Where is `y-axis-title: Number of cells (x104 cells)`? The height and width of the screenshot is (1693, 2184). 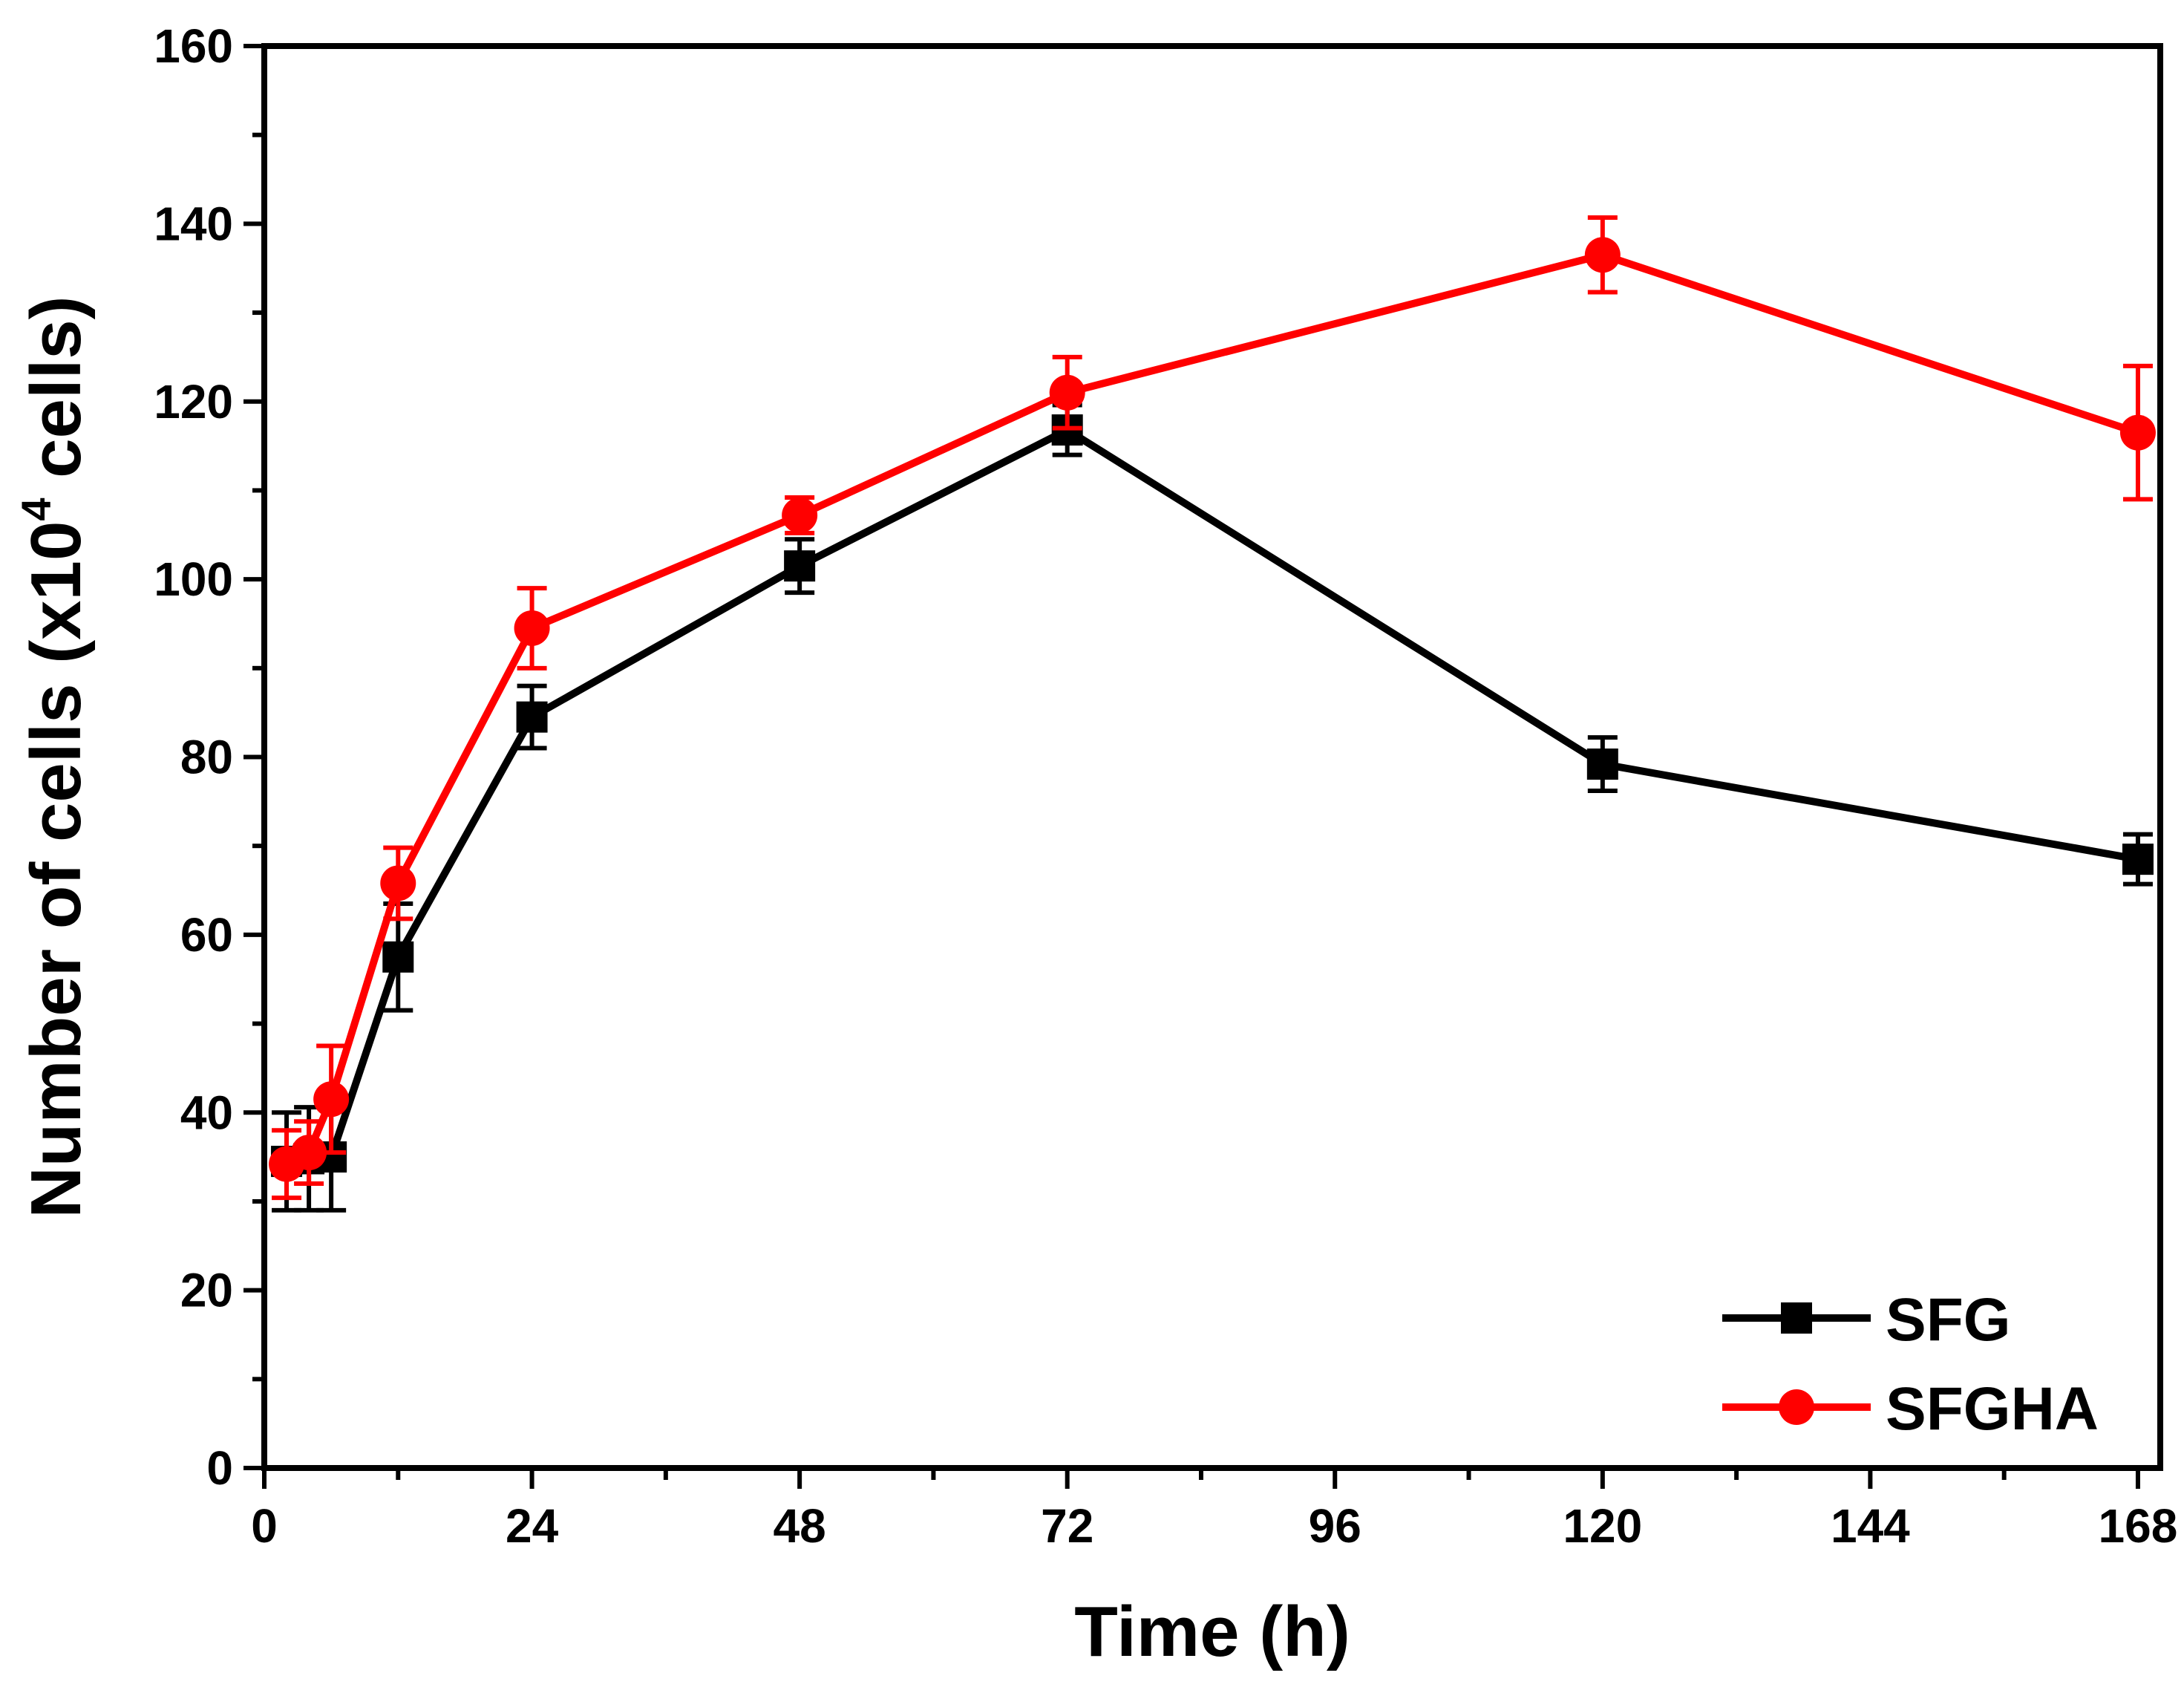 y-axis-title: Number of cells (x104 cells) is located at coordinates (55, 757).